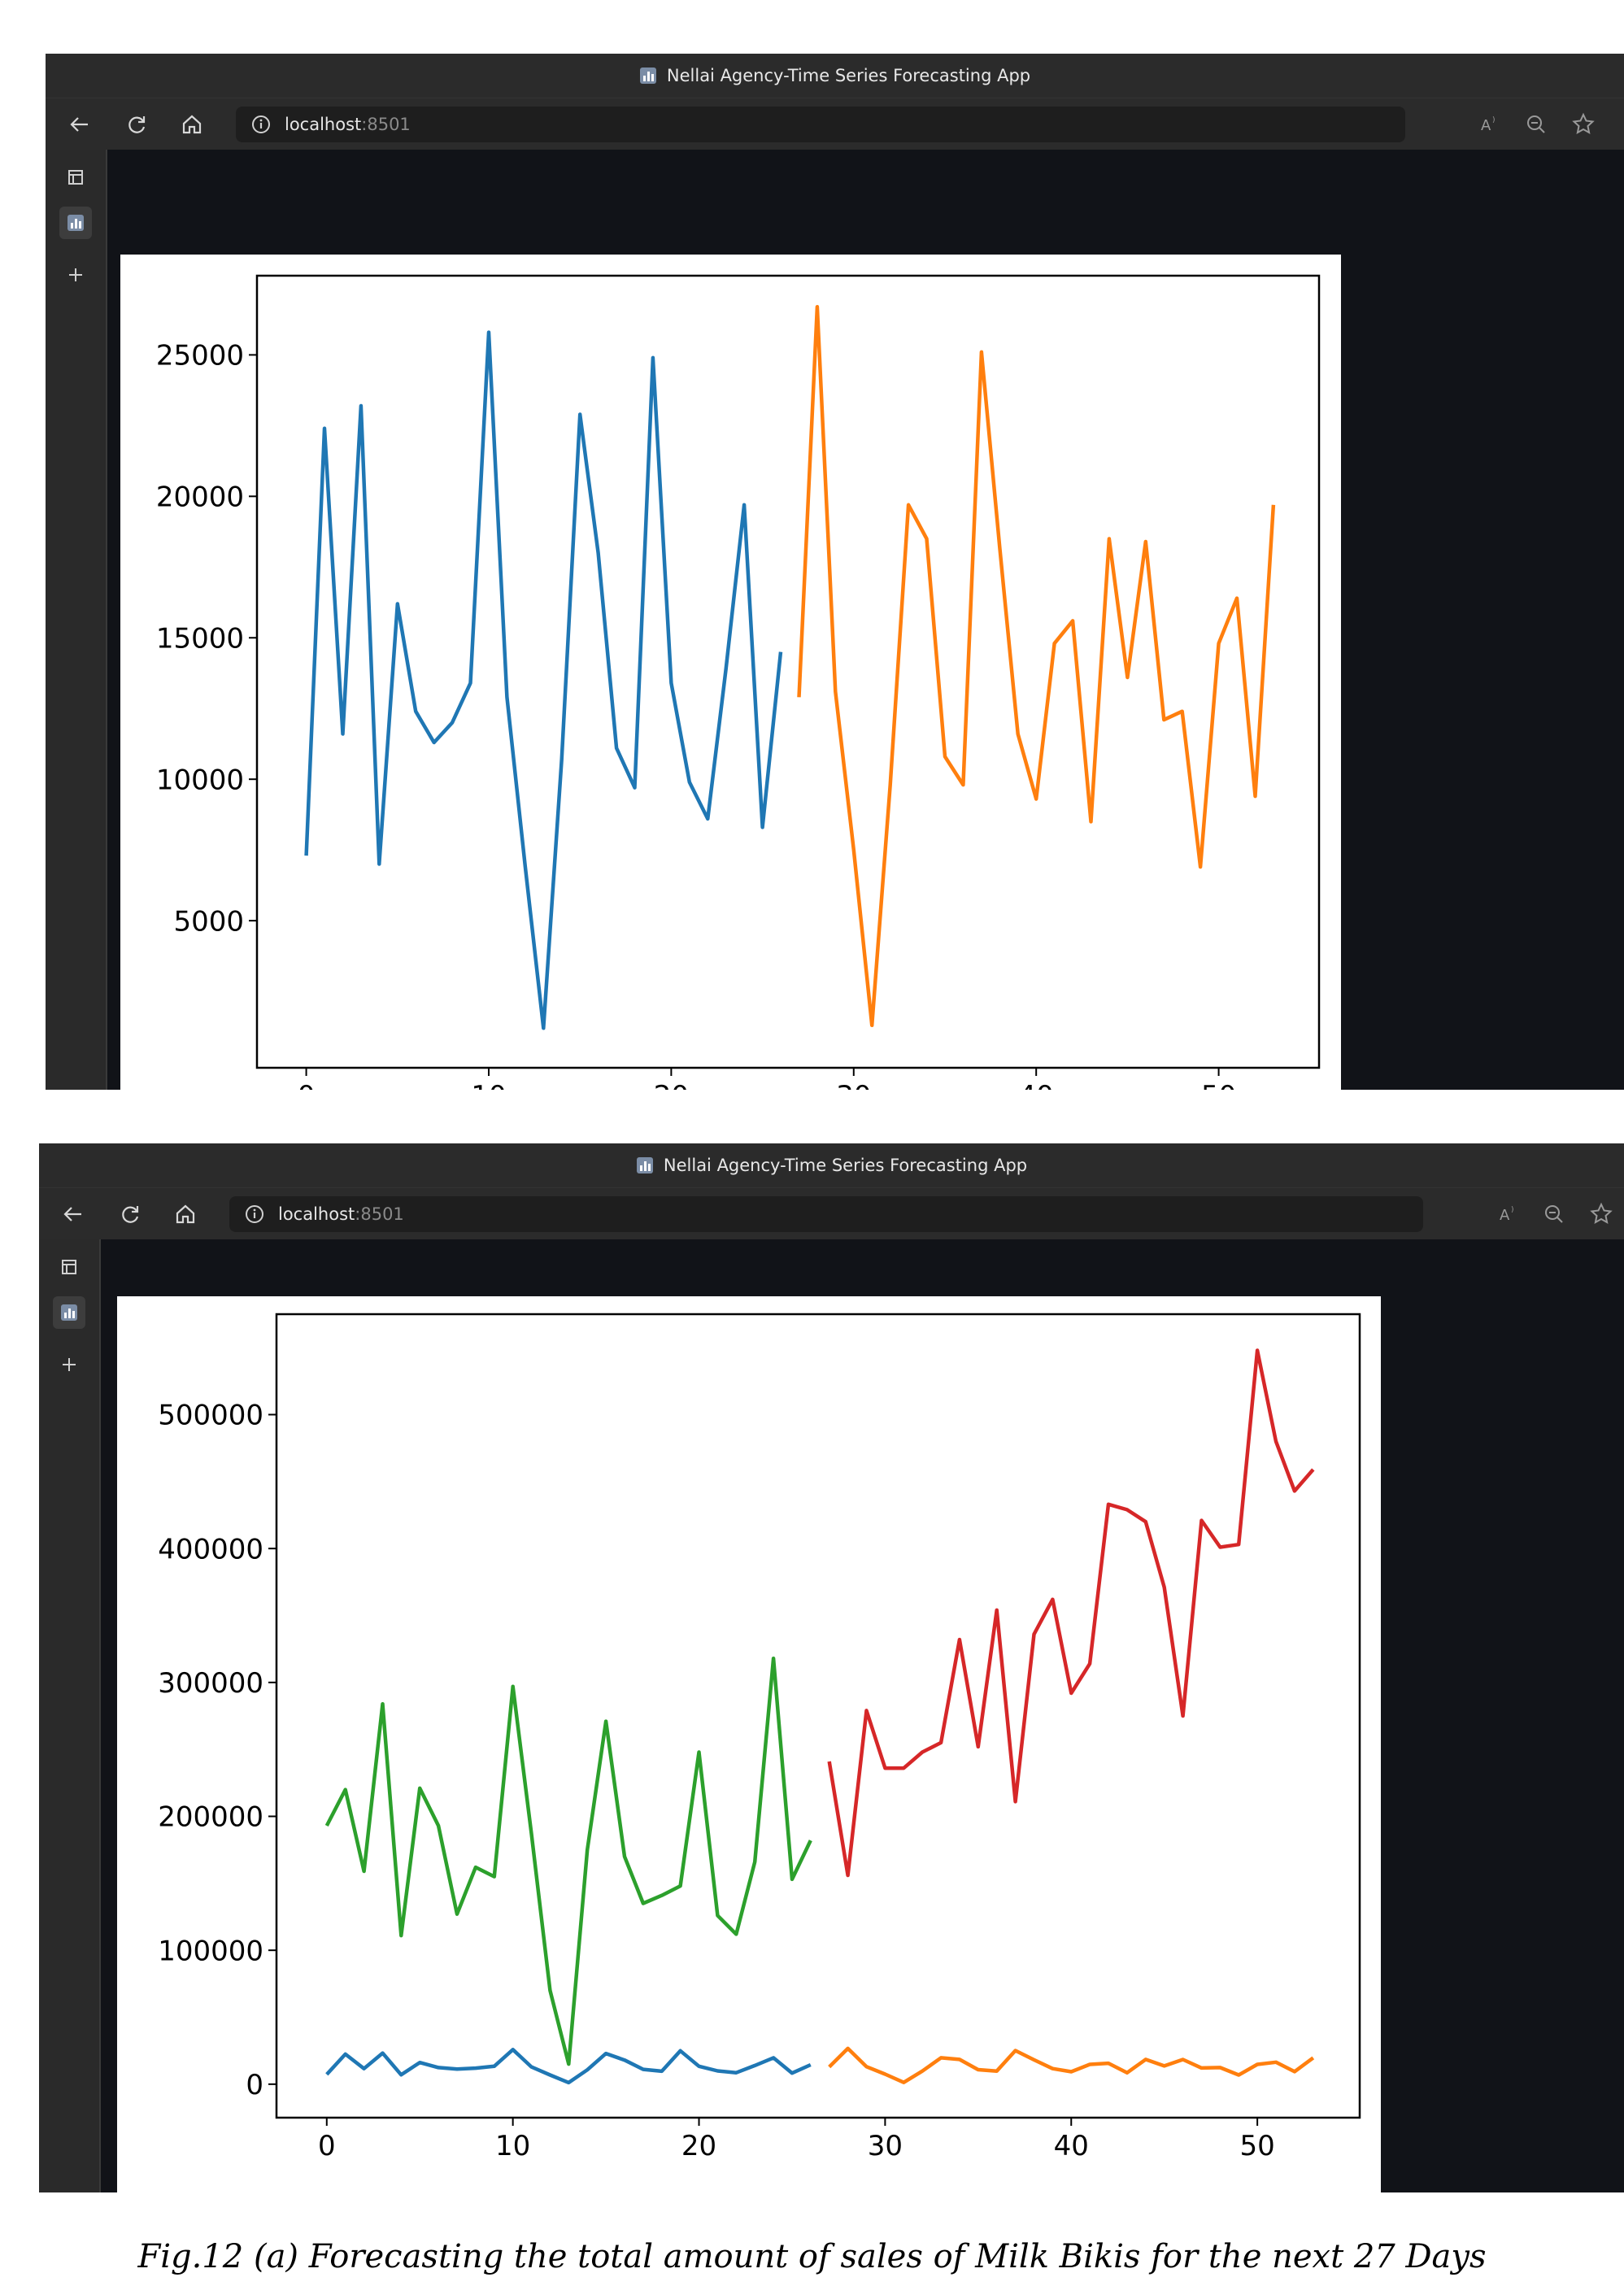 This screenshot has height=2286, width=1624. Describe the element at coordinates (208, 921) in the screenshot. I see `y-tick-label: 5000` at that location.